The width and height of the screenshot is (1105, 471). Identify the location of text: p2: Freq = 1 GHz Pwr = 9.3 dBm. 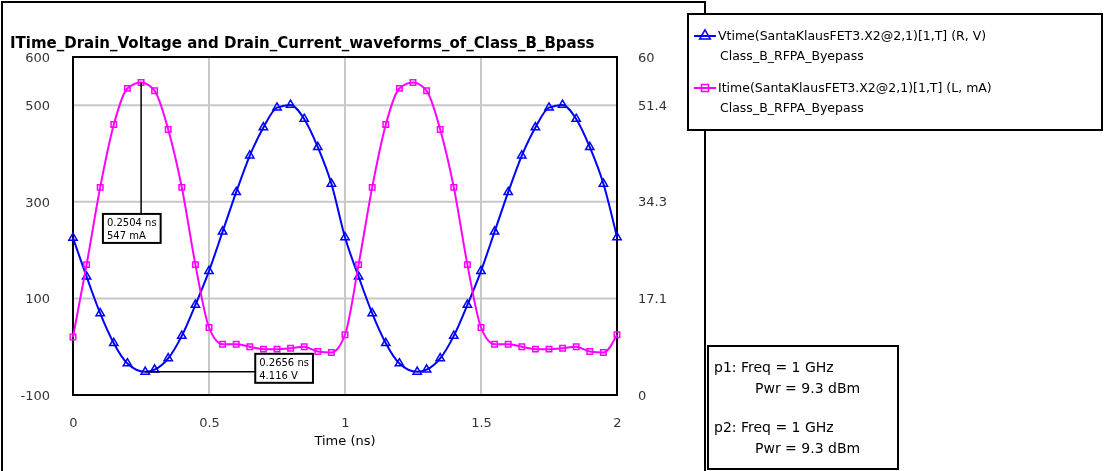
(787, 437).